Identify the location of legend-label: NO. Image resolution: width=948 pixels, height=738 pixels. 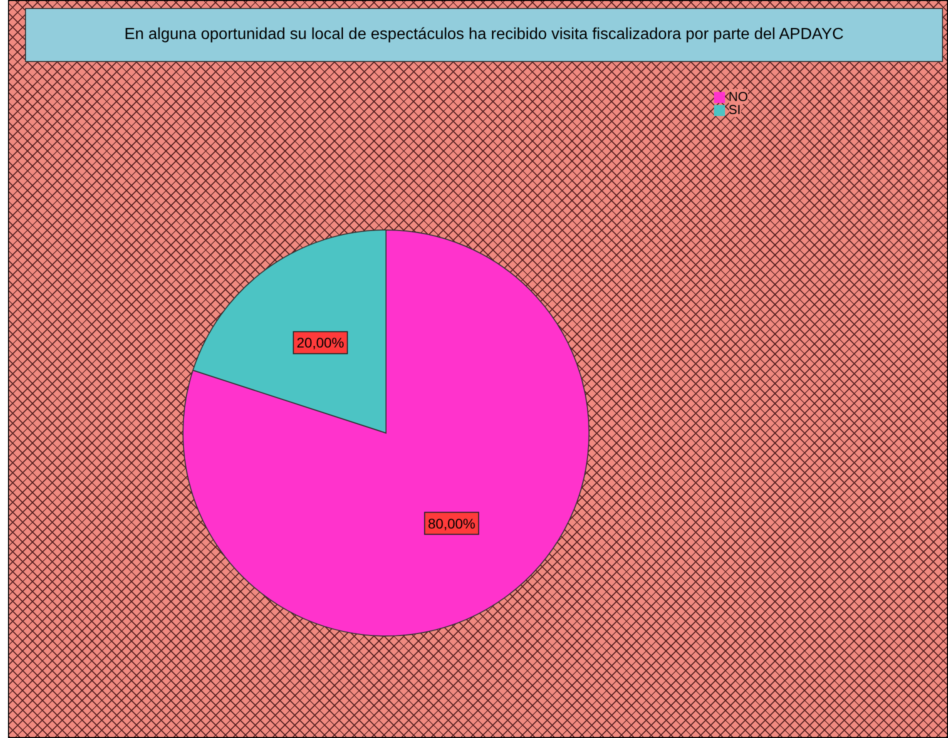
(738, 96).